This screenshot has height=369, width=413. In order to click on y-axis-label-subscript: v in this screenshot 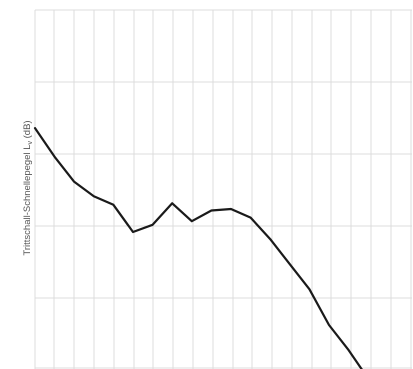, I will do `click(30, 143)`.